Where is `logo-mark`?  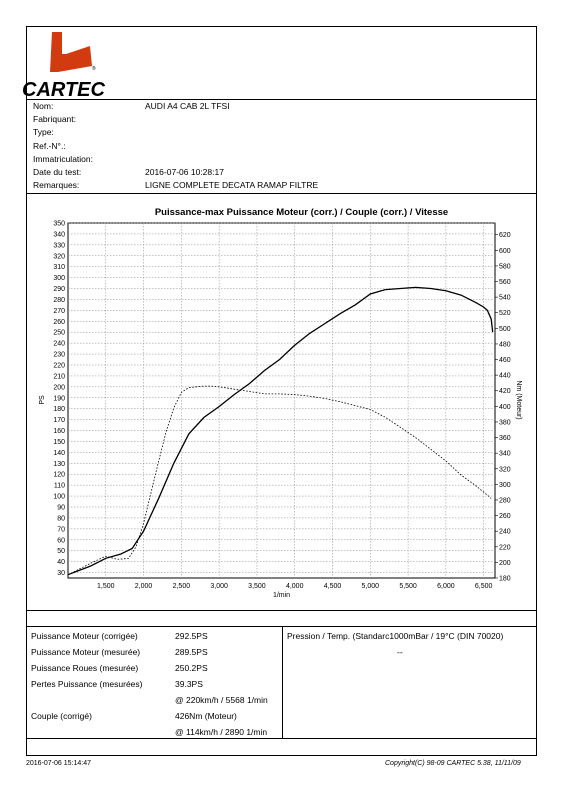 logo-mark is located at coordinates (71, 52).